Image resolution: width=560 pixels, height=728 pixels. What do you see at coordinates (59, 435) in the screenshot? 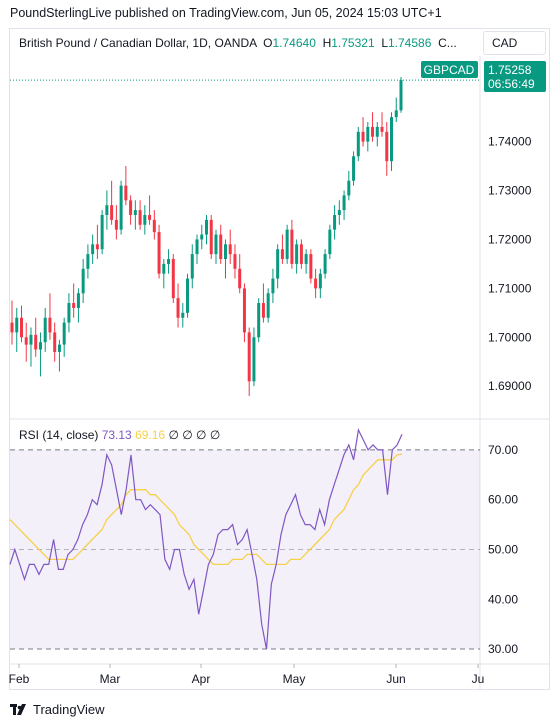
I see `rsi-name: RSI (14, close)` at bounding box center [59, 435].